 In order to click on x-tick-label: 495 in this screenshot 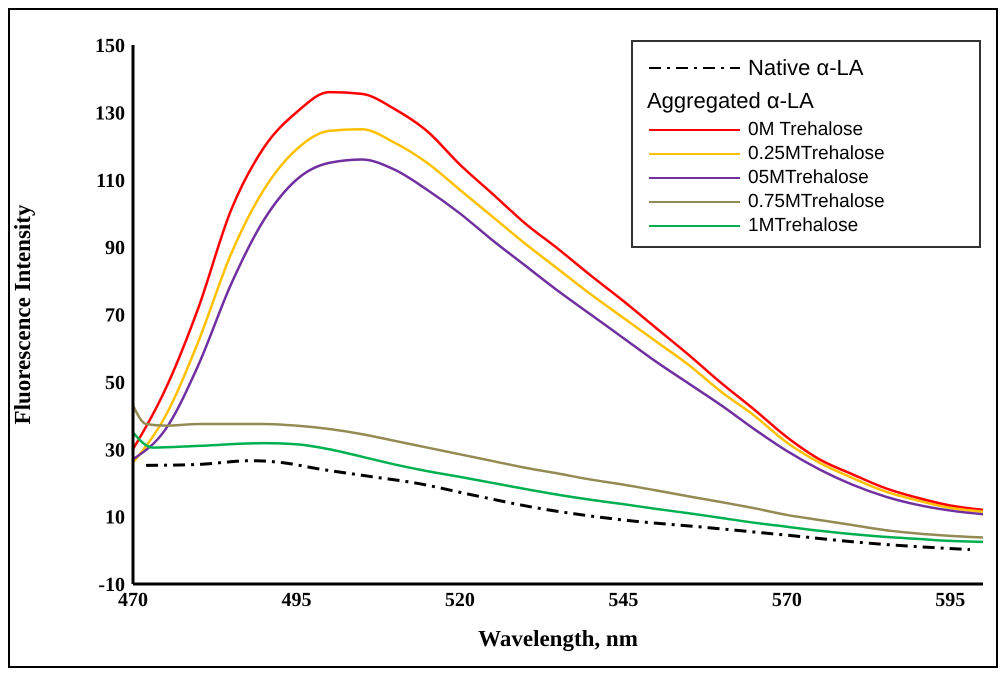, I will do `click(296, 600)`.